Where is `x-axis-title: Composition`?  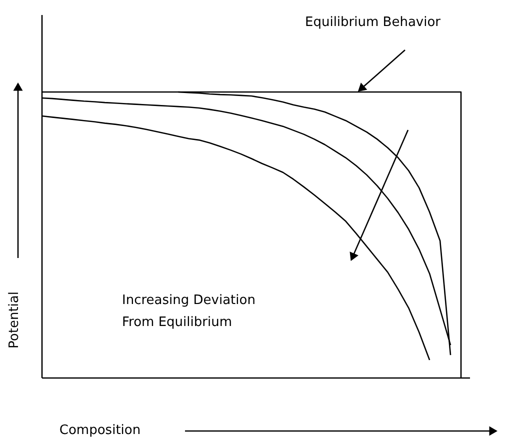
x-axis-title: Composition is located at coordinates (100, 430).